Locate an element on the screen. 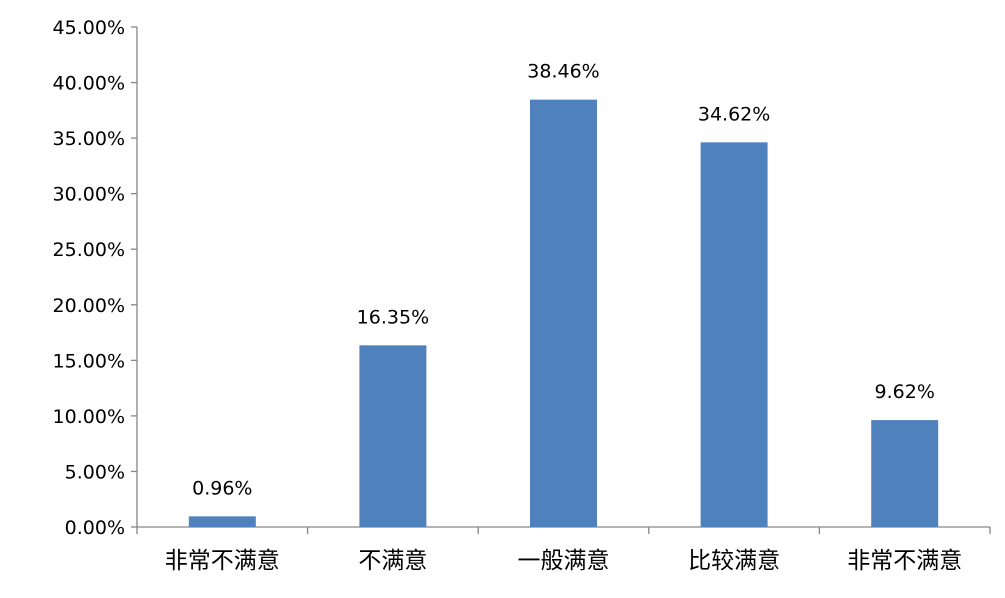 This screenshot has height=598, width=1005. x-axis is located at coordinates (563, 530).